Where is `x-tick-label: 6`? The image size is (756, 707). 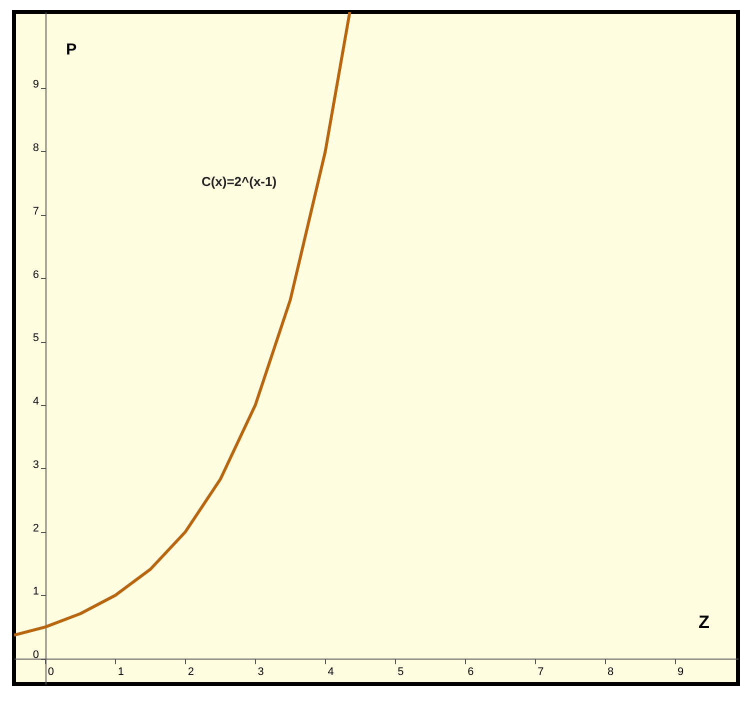
x-tick-label: 6 is located at coordinates (471, 672).